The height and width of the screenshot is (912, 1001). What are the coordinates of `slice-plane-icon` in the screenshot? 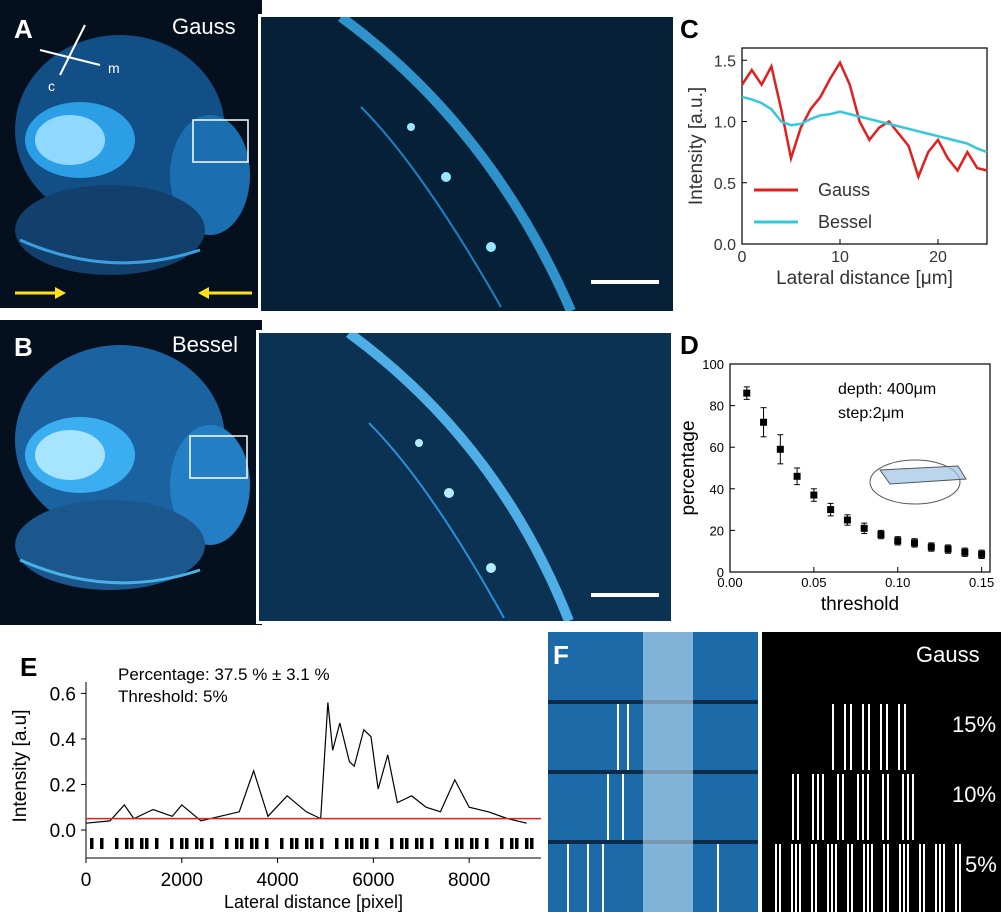 It's located at (923, 475).